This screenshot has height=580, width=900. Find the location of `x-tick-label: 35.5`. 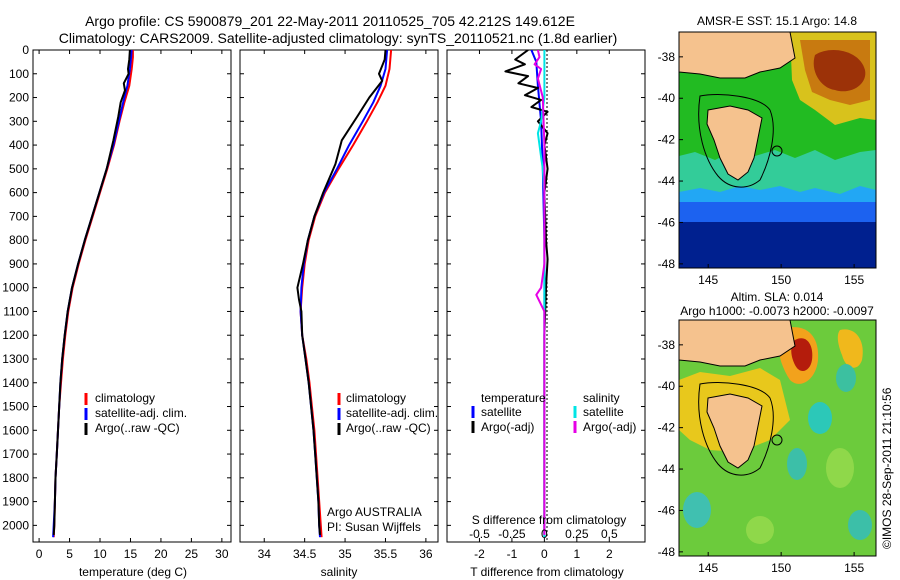

x-tick-label: 35.5 is located at coordinates (386, 554).